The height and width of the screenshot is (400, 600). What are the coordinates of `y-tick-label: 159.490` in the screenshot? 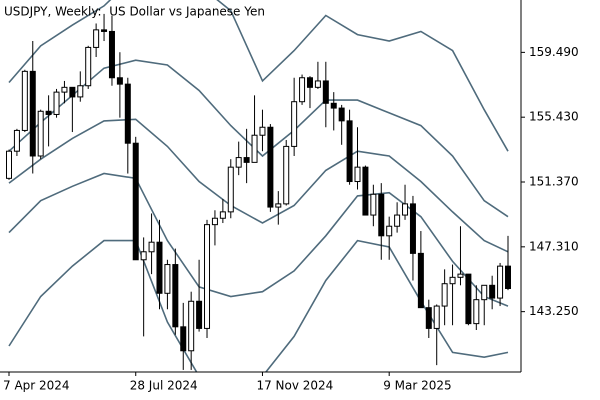 It's located at (554, 52).